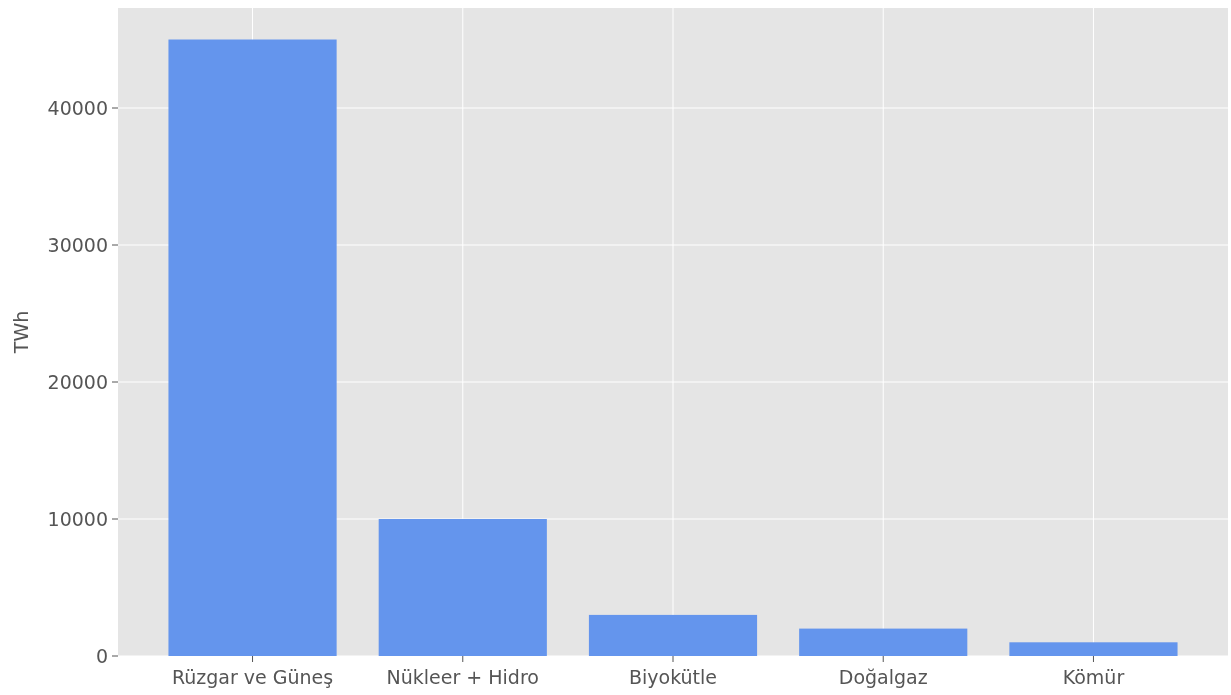  What do you see at coordinates (101, 655) in the screenshot?
I see `y-tick-label: 0` at bounding box center [101, 655].